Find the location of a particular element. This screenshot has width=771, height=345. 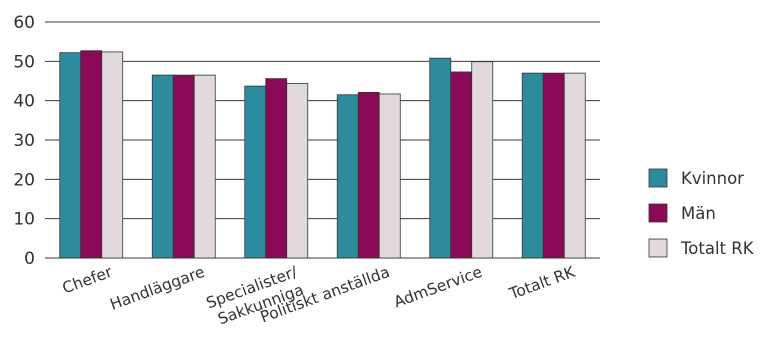

bar-män-4 is located at coordinates (461, 165).